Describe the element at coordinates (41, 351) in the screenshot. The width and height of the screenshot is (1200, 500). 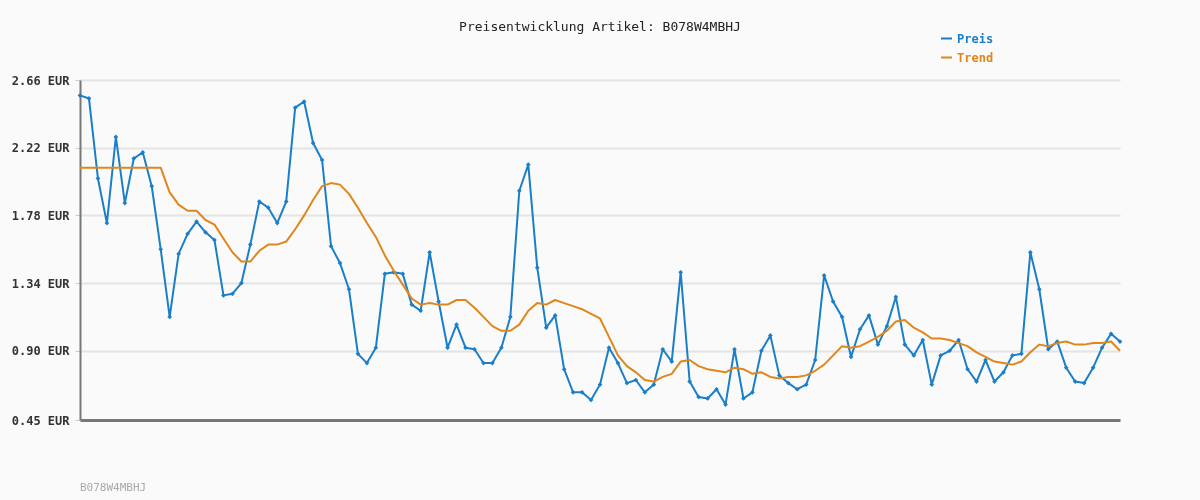
I see `y-tick-label: 0.90 EUR` at that location.